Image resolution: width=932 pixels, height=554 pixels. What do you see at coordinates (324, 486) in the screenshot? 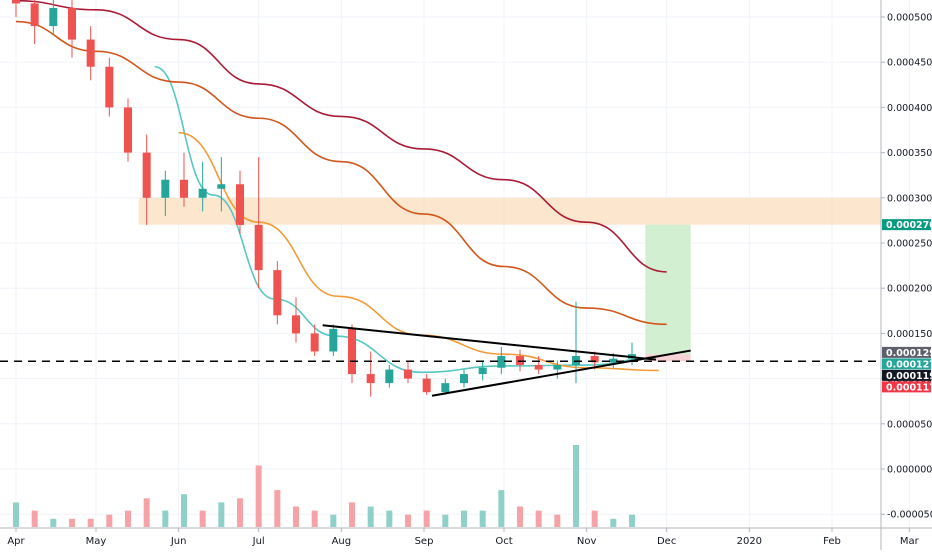
I see `volume-bars` at bounding box center [324, 486].